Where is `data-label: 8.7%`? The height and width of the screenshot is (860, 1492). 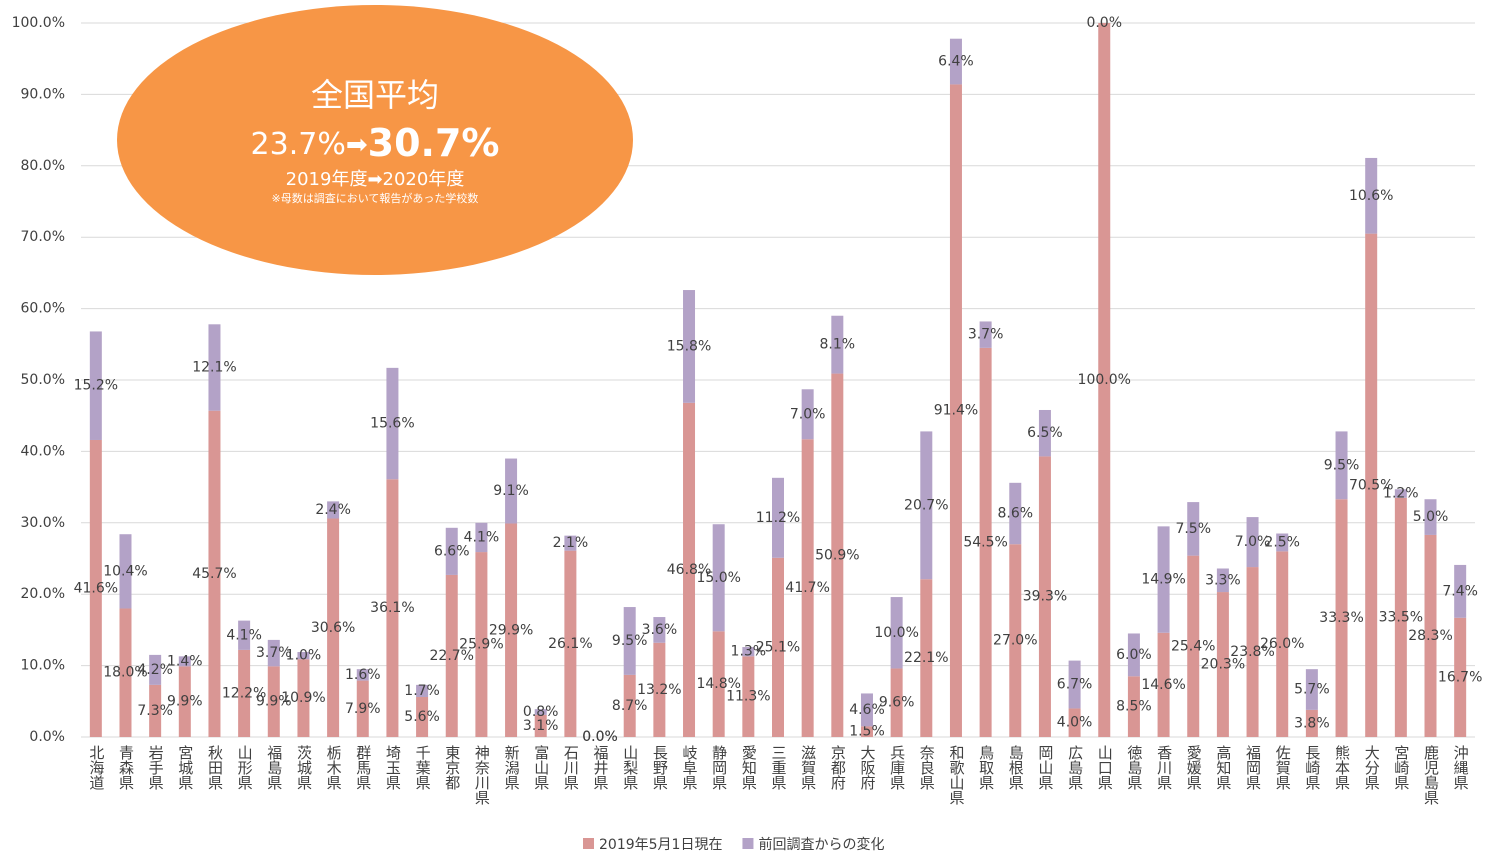 data-label: 8.7% is located at coordinates (630, 706).